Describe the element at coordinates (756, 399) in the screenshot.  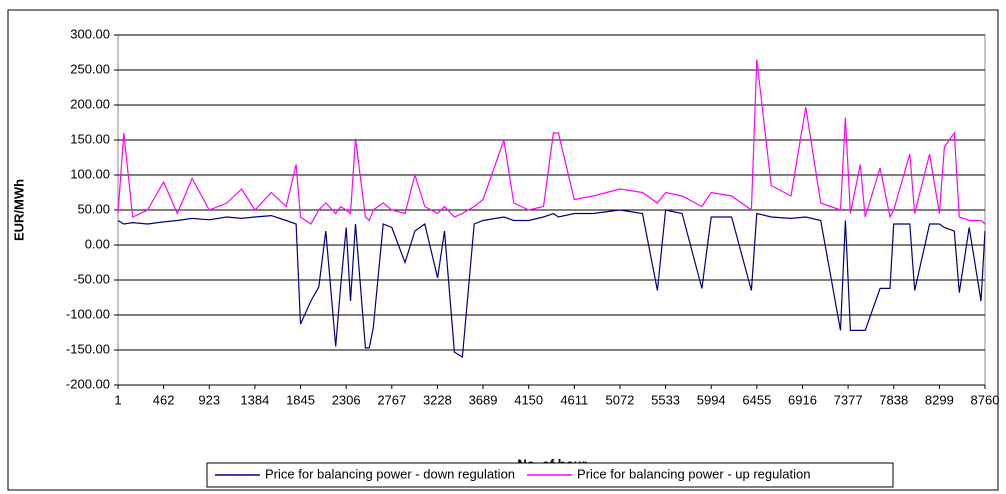
I see `x-tick-label: 6455` at that location.